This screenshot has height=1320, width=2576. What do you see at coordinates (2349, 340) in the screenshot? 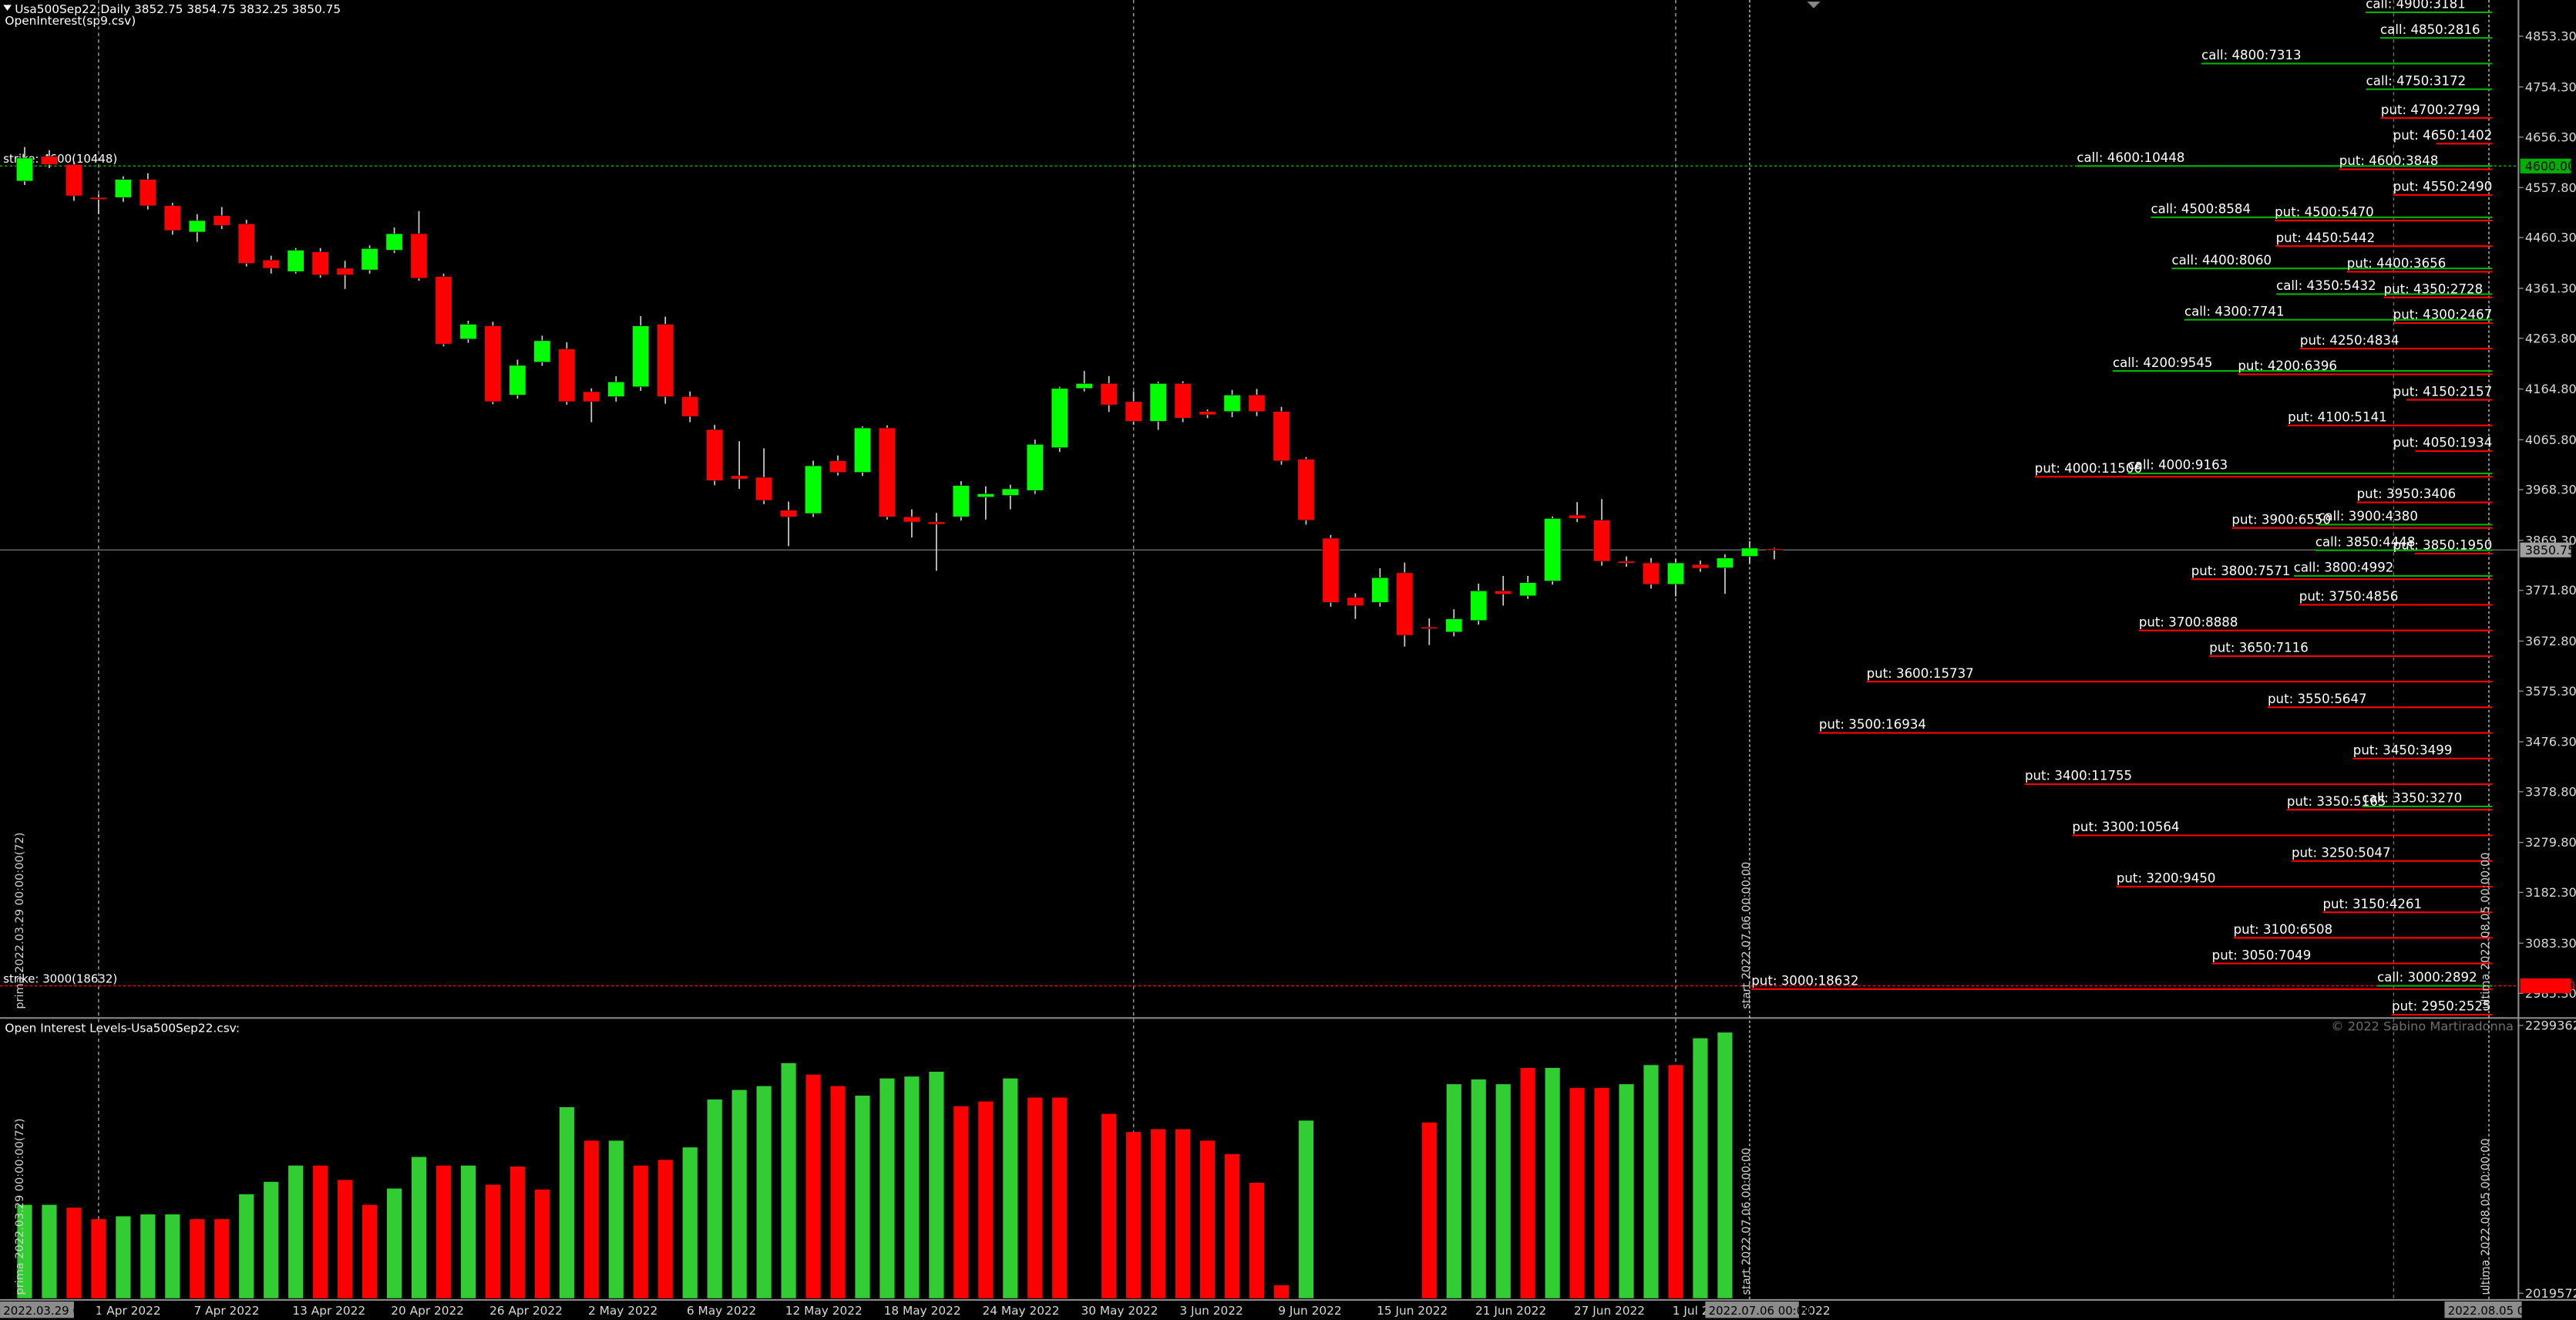
I see `oi-level-label: put: 4250:4834` at bounding box center [2349, 340].